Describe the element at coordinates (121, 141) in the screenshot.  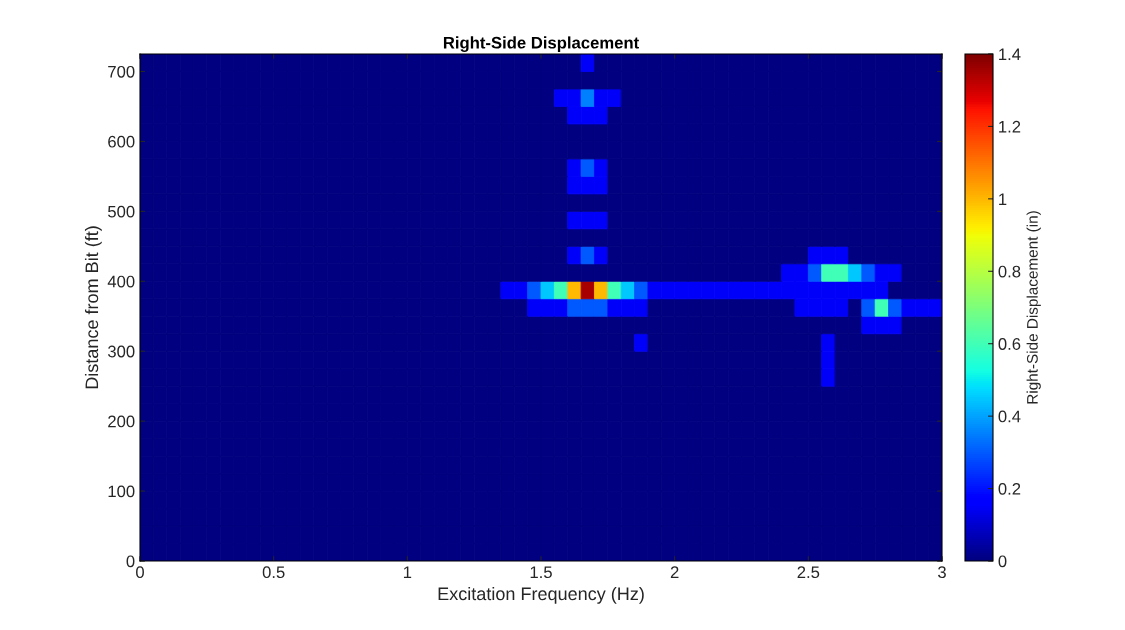
I see `y-tick-label: 600` at that location.